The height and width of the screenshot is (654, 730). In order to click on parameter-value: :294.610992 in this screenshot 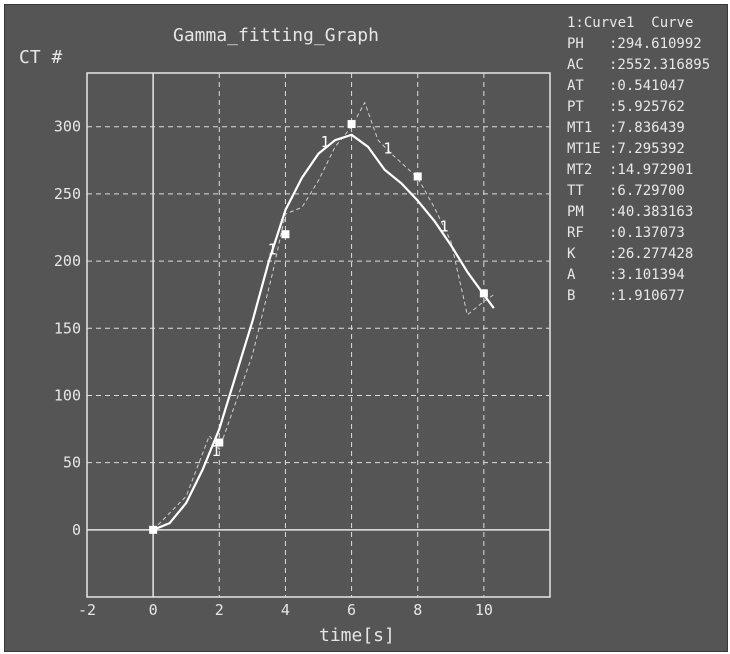, I will do `click(655, 44)`.